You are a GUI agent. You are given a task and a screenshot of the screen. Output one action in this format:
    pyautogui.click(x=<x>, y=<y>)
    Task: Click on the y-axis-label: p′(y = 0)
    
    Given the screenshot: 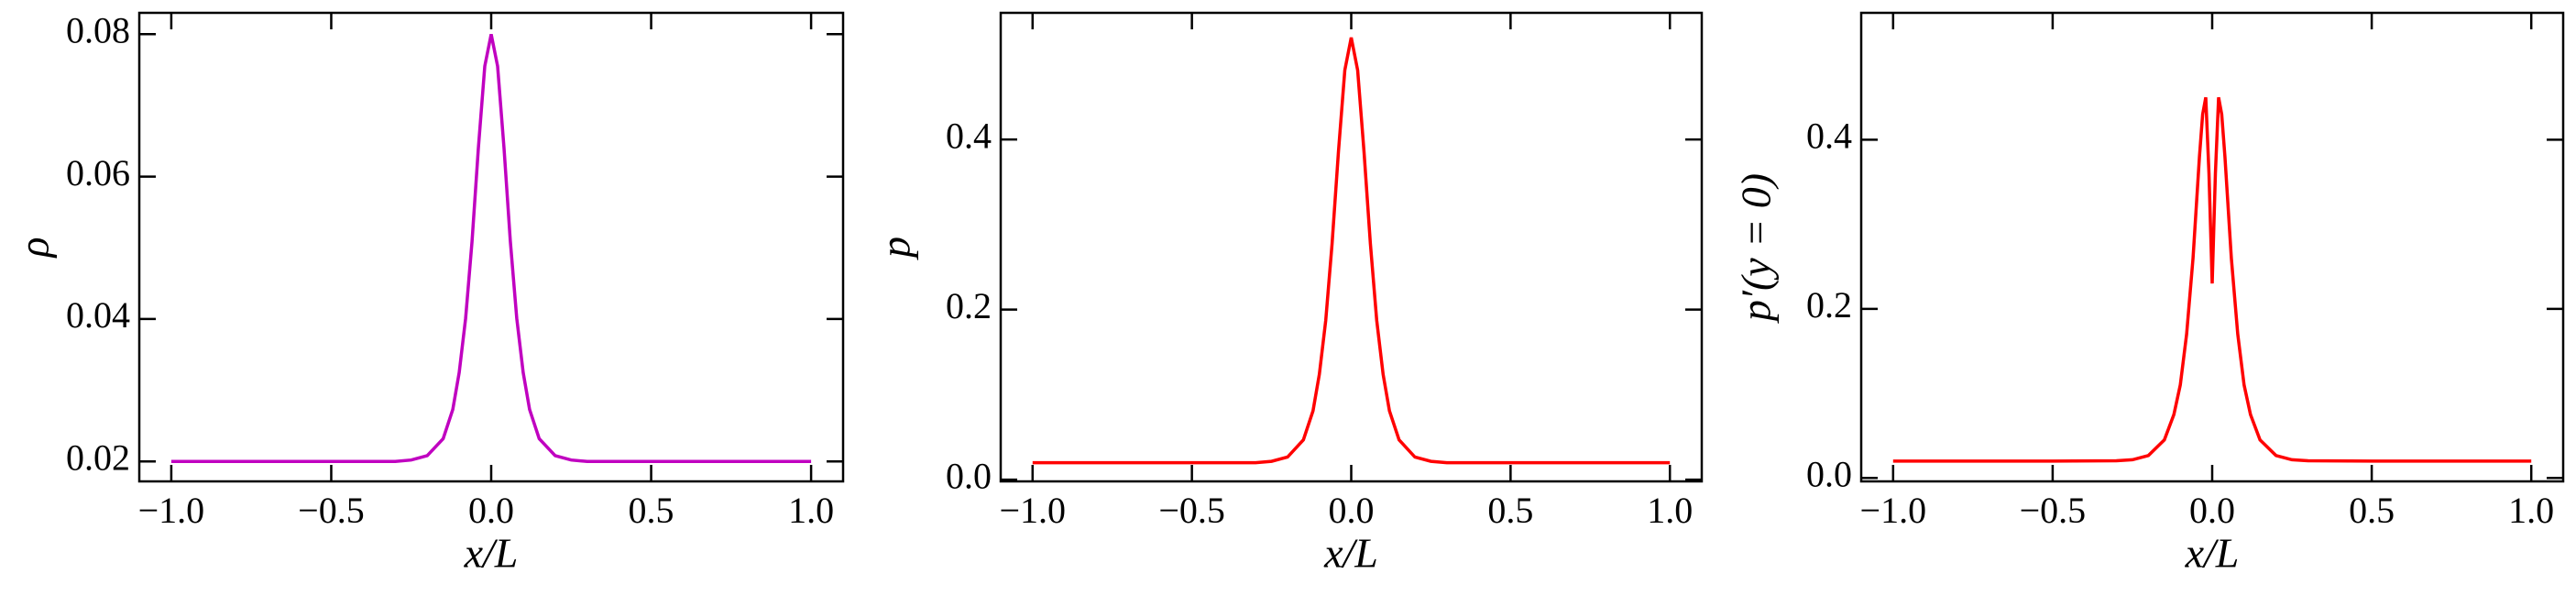 What is the action you would take?
    pyautogui.click(x=1756, y=248)
    